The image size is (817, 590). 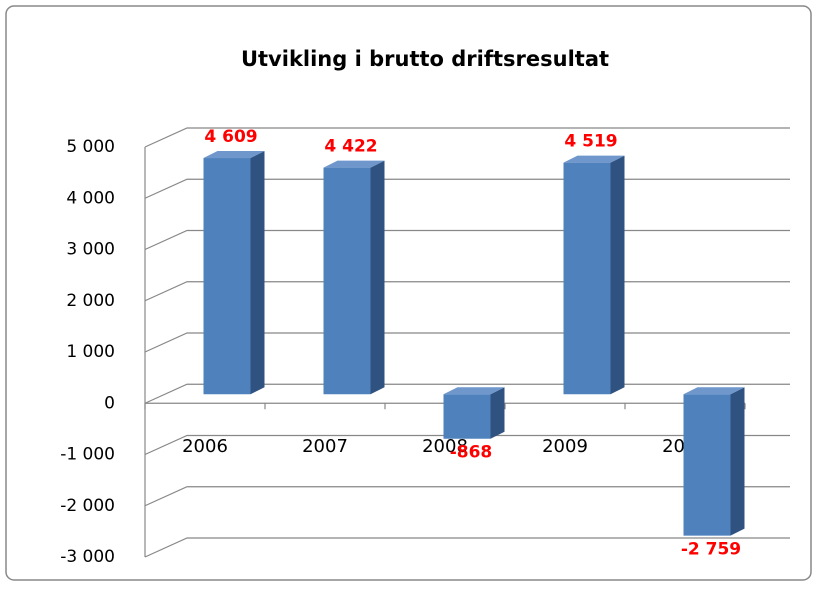 What do you see at coordinates (711, 550) in the screenshot?
I see `value-label: -2 759` at bounding box center [711, 550].